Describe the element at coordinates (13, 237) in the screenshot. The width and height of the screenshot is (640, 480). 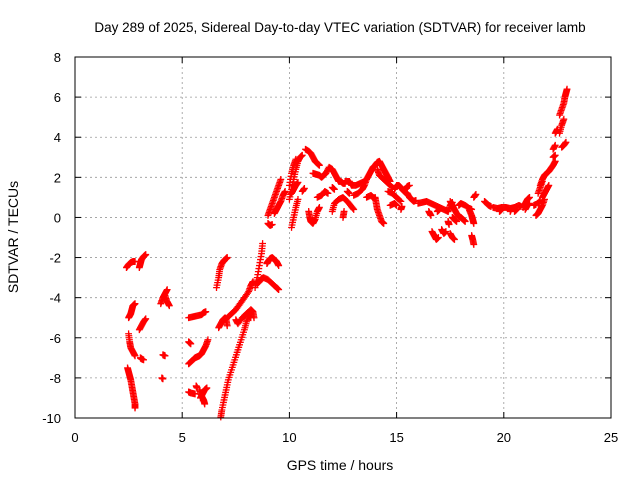
I see `y-axis-label: SDTVAR / TECUs` at that location.